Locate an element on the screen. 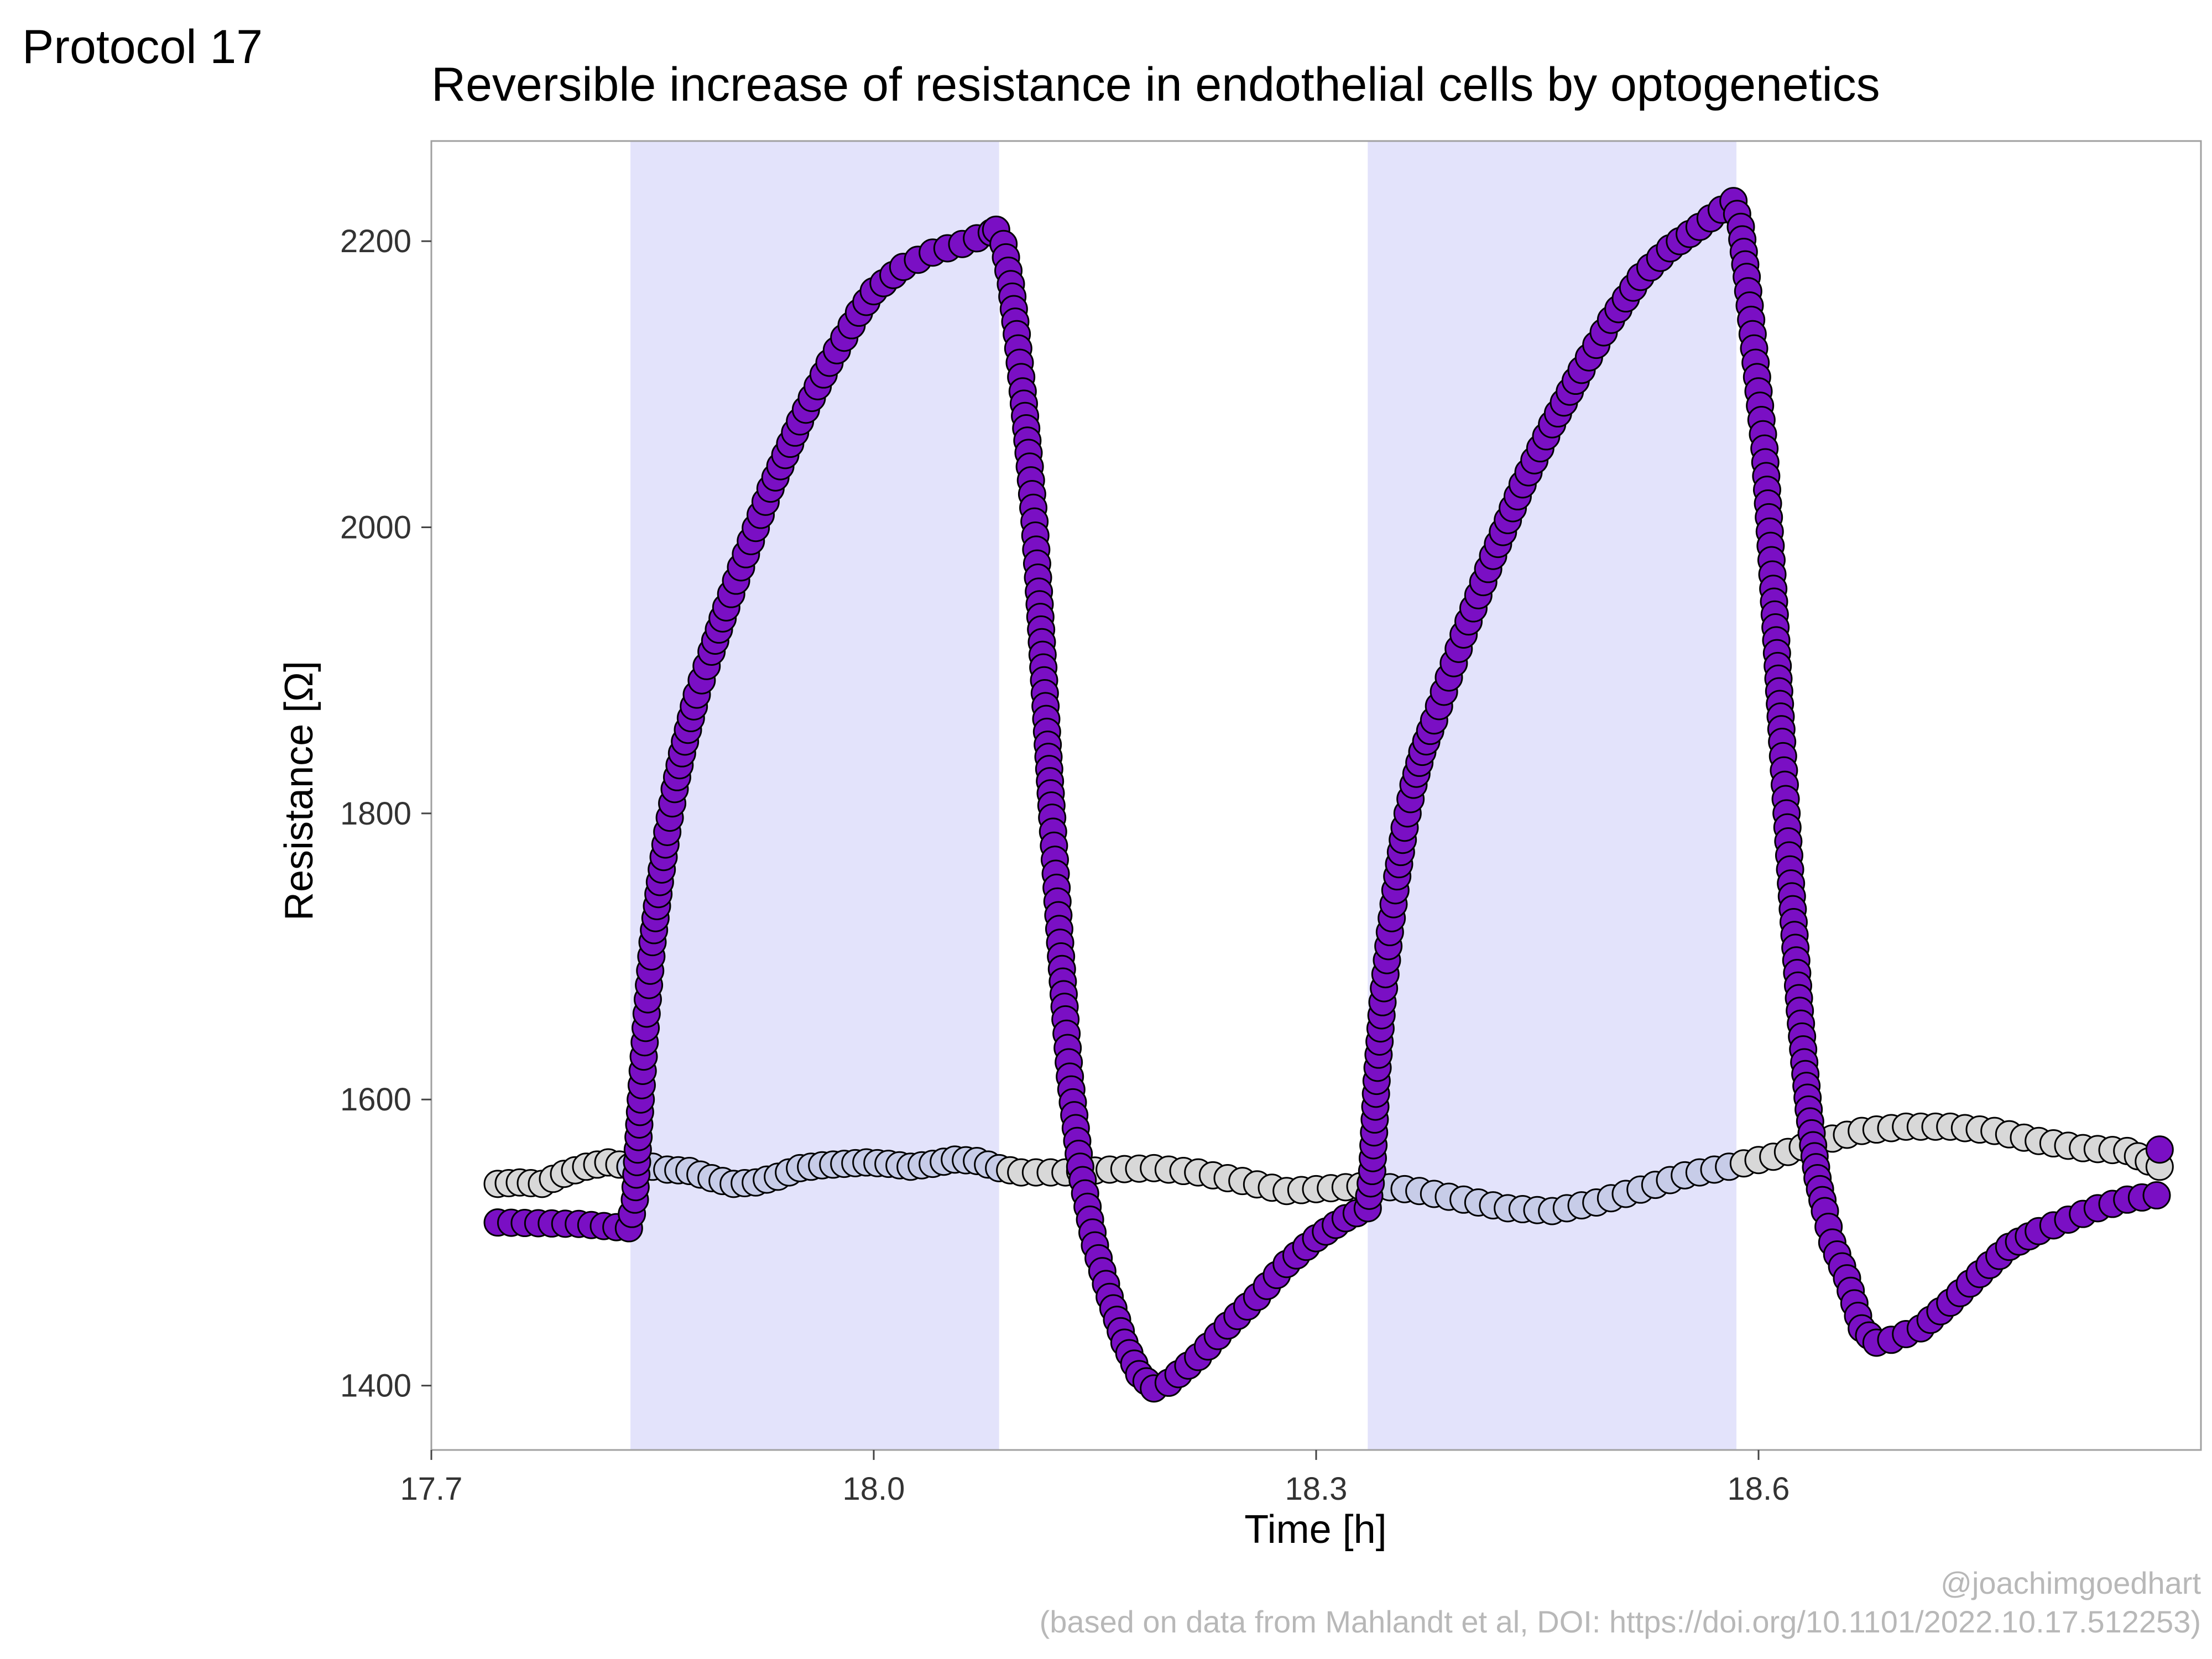 The width and height of the screenshot is (2212, 1659). protocol-tag: Protocol 17 is located at coordinates (143, 47).